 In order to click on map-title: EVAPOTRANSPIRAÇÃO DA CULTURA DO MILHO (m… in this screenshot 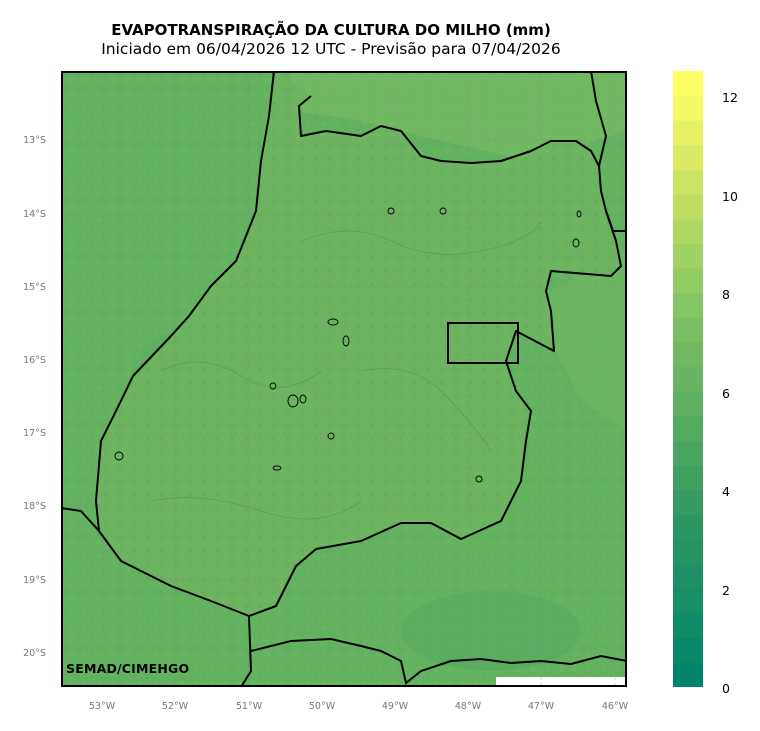, I will do `click(331, 30)`.